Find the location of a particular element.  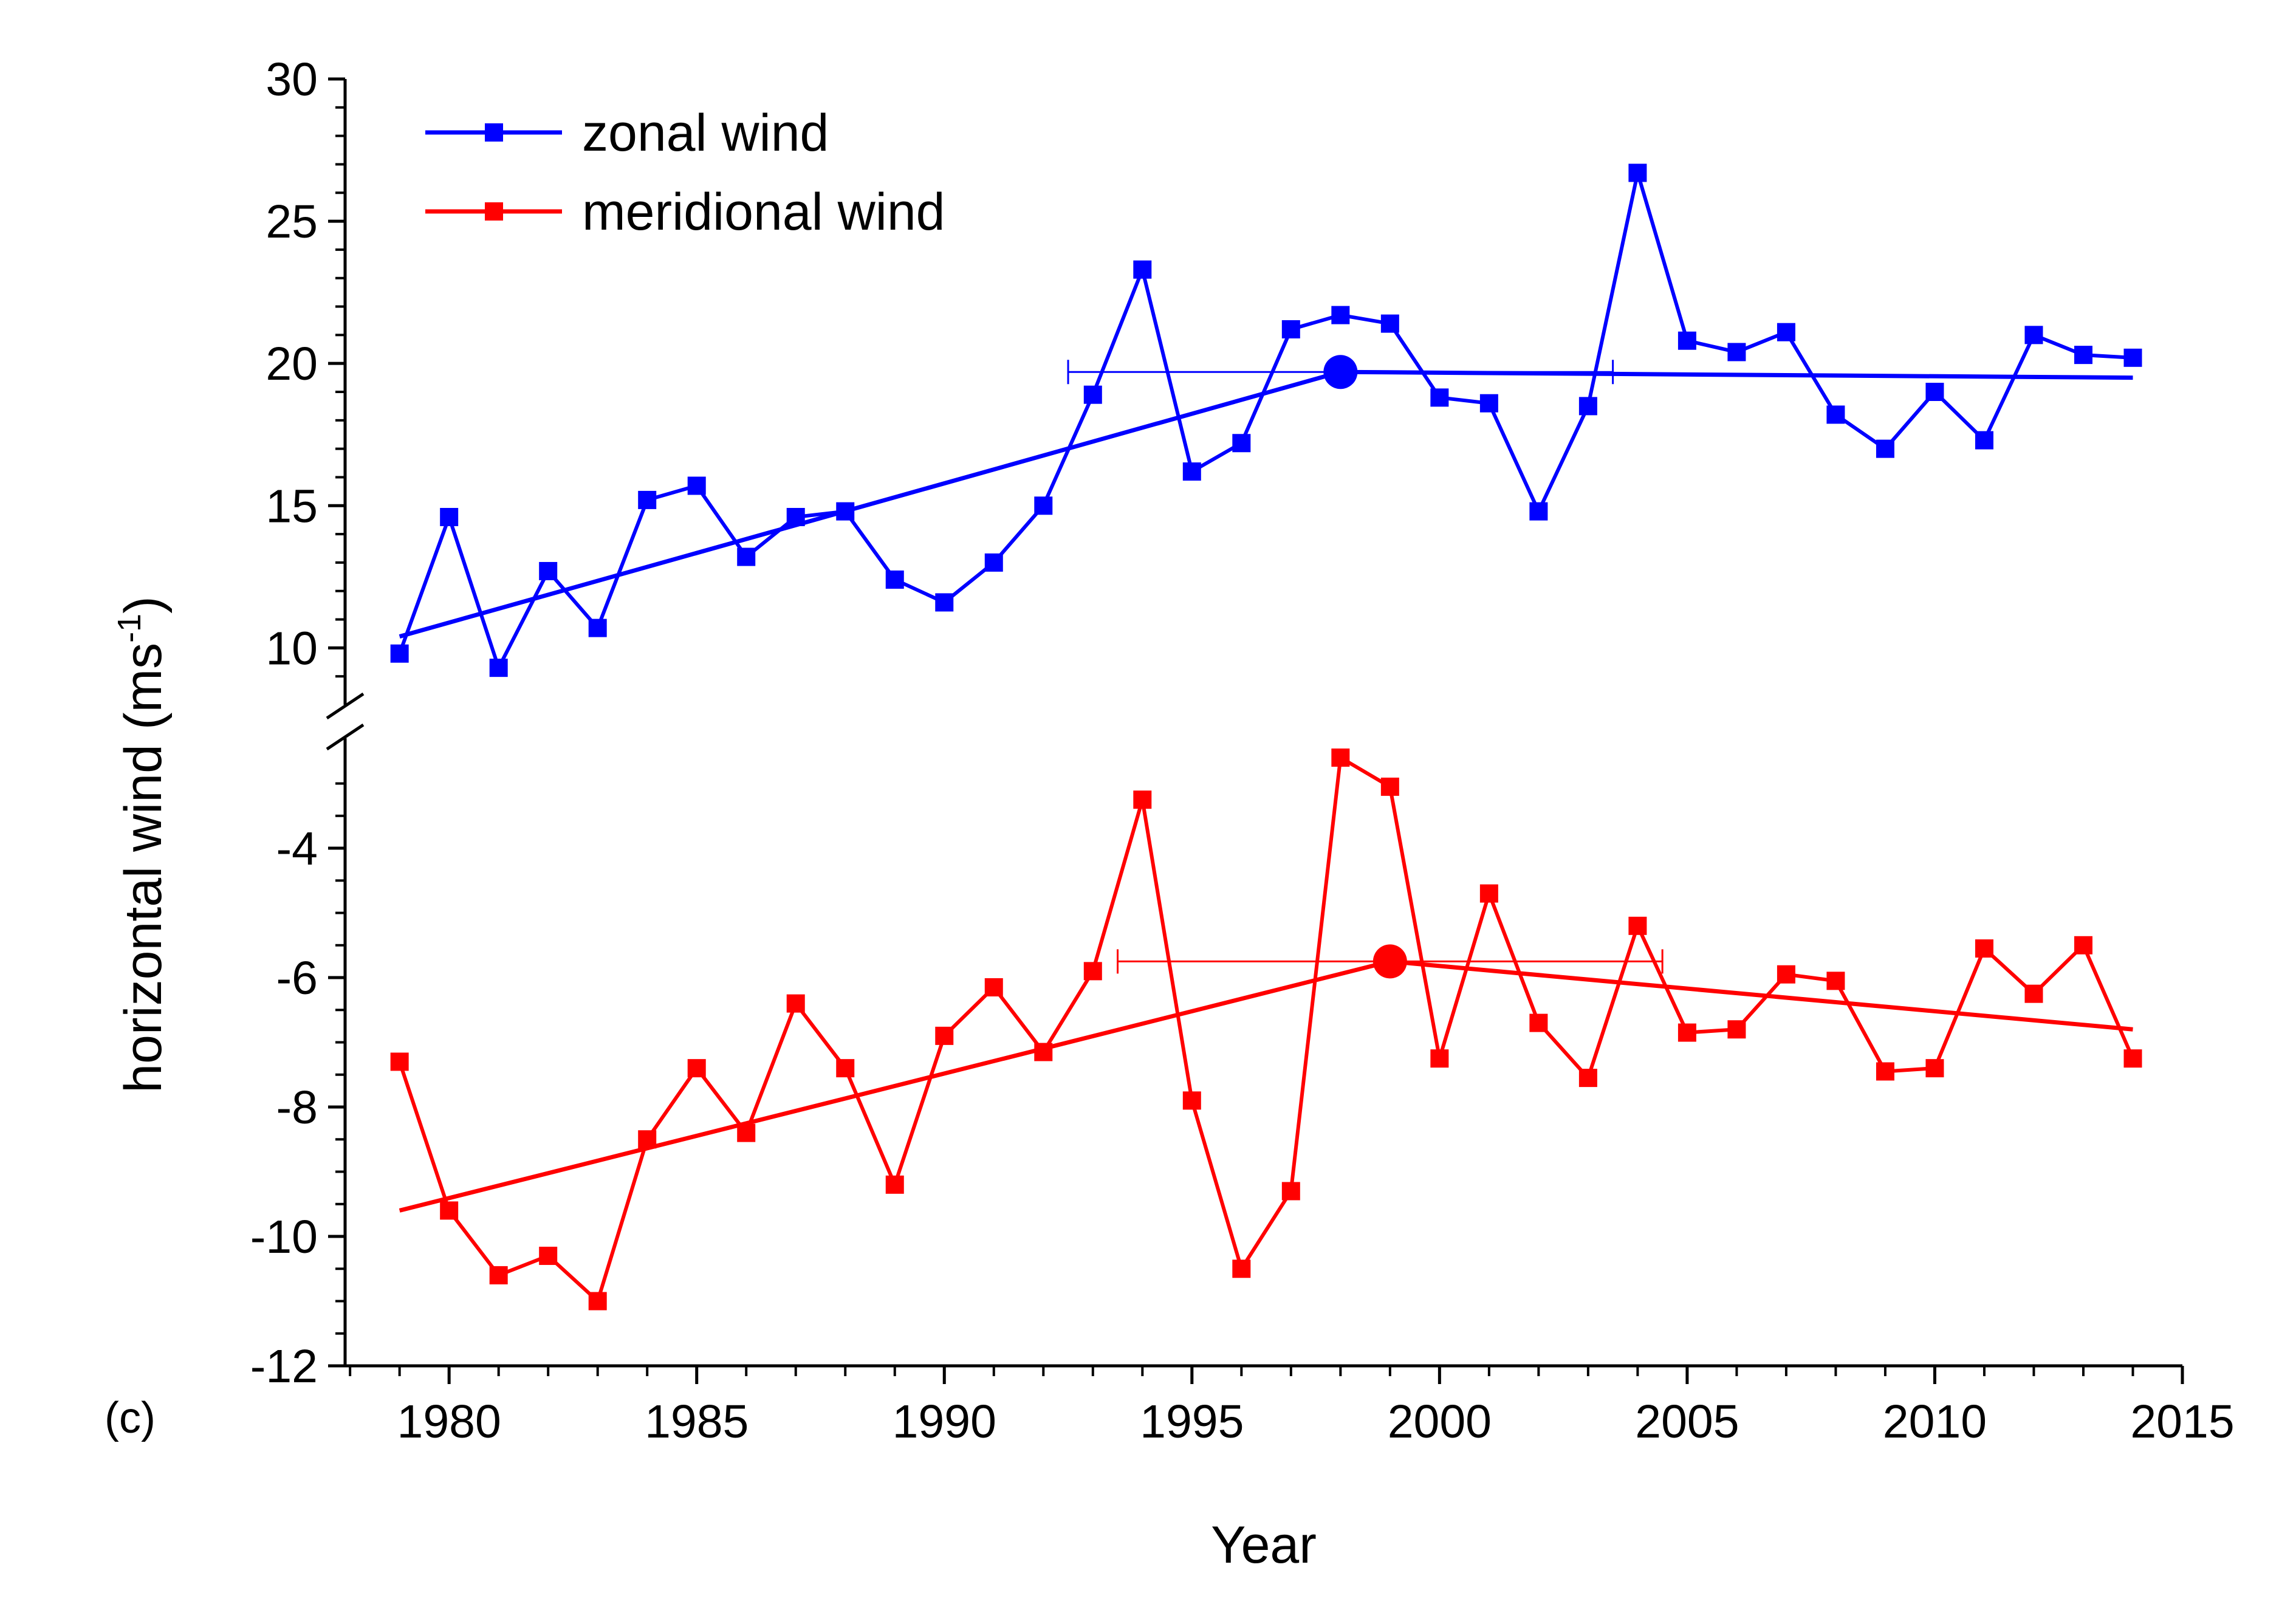

y-tick-label: 15 is located at coordinates (292, 506).